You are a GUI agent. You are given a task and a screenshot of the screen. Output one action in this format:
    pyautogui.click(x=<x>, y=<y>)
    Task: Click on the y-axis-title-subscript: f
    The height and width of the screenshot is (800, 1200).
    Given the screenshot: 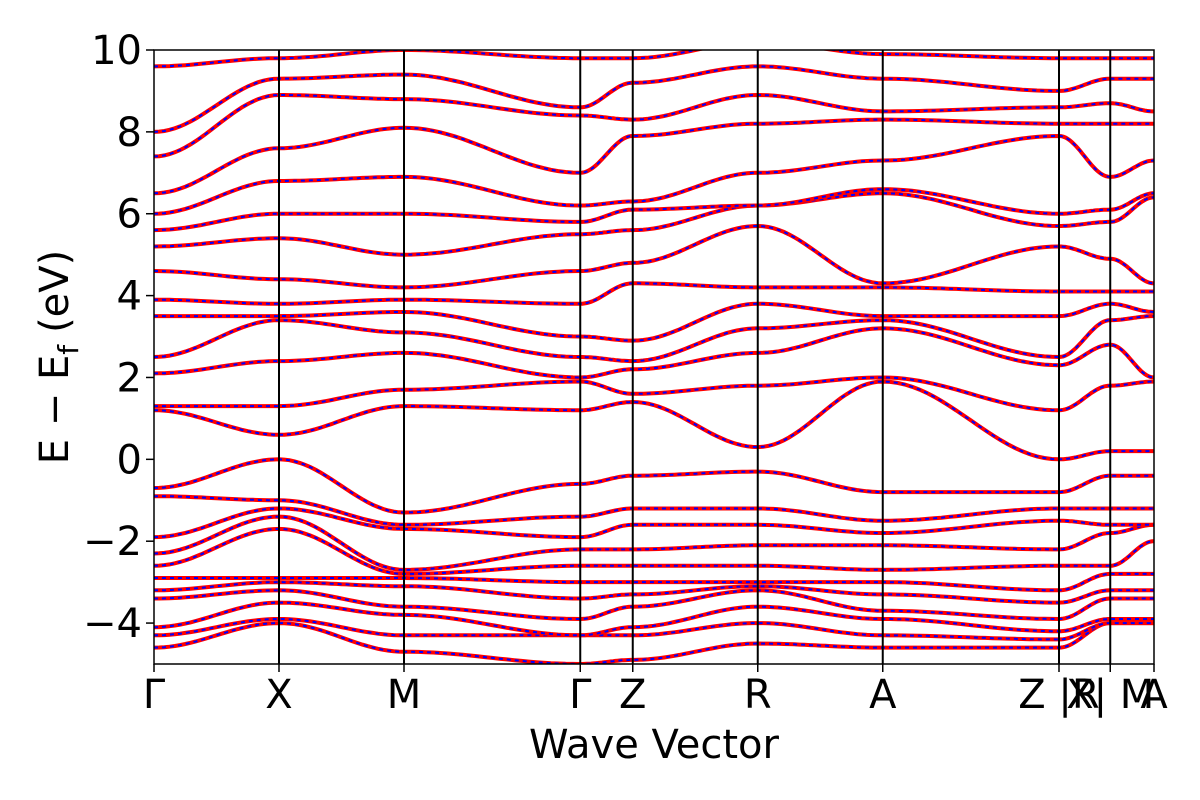 What is the action you would take?
    pyautogui.click(x=68, y=349)
    